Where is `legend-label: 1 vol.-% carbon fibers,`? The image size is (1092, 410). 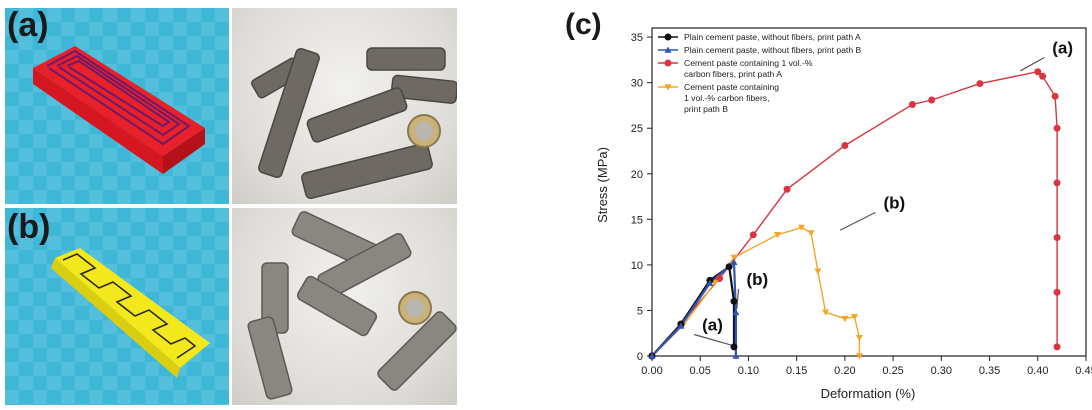
legend-label: 1 vol.-% carbon fibers, is located at coordinates (727, 98).